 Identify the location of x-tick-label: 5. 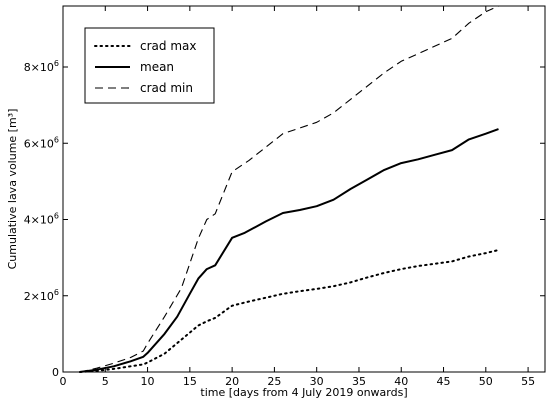
(105, 381).